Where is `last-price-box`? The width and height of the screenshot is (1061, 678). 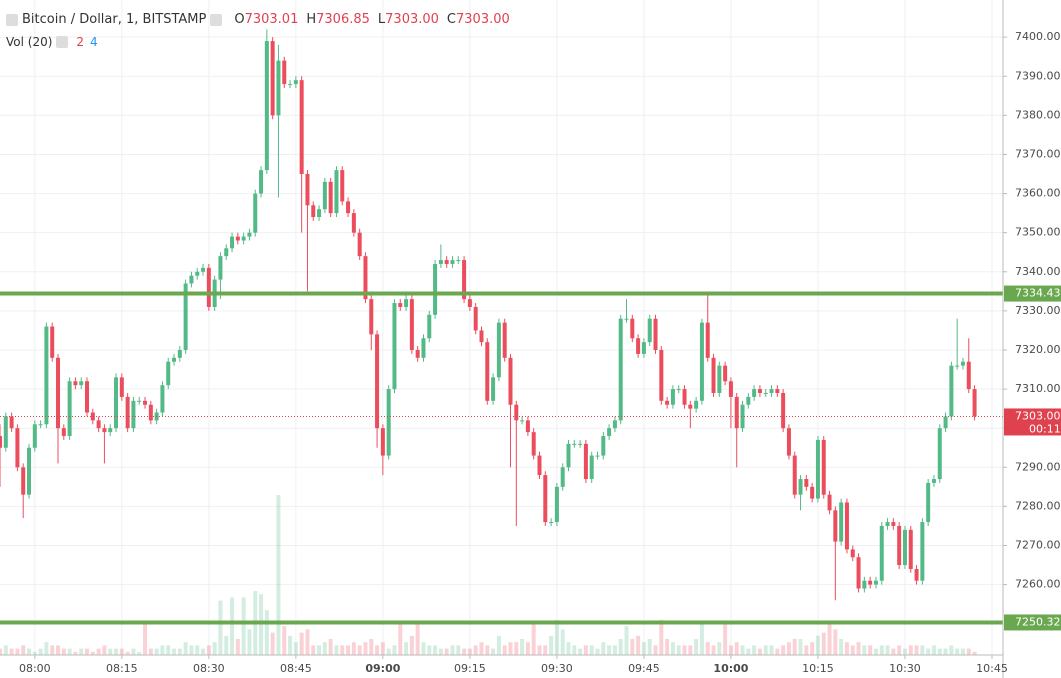 last-price-box is located at coordinates (1032, 422).